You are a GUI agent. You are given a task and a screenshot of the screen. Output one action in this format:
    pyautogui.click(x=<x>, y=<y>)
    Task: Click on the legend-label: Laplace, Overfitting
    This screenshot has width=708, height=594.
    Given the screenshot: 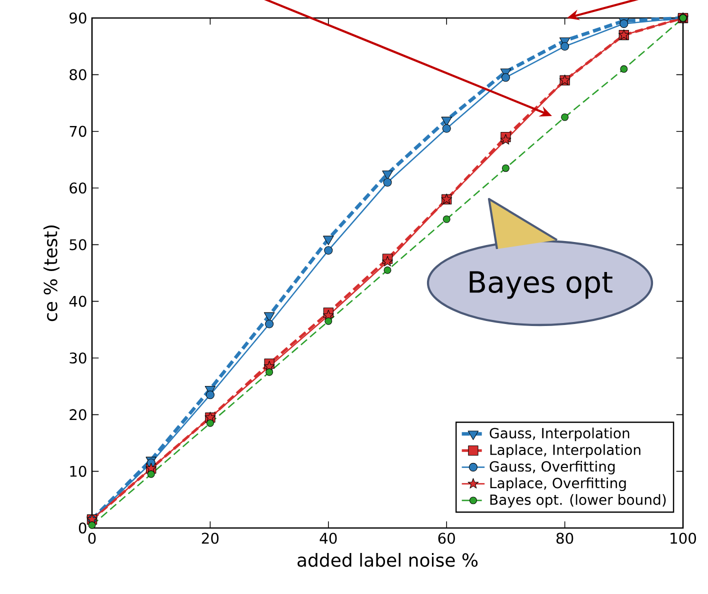 What is the action you would take?
    pyautogui.click(x=558, y=485)
    